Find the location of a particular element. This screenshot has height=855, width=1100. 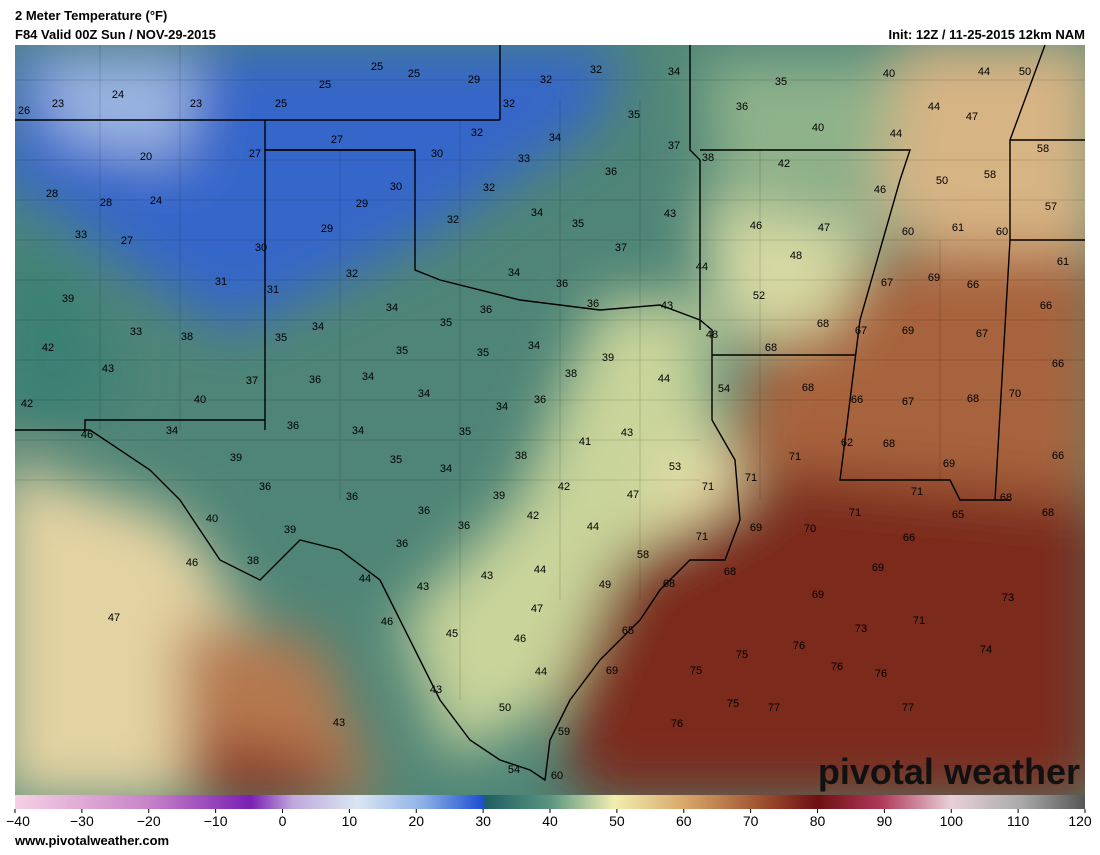

colorbar-label: 70 is located at coordinates (751, 821).